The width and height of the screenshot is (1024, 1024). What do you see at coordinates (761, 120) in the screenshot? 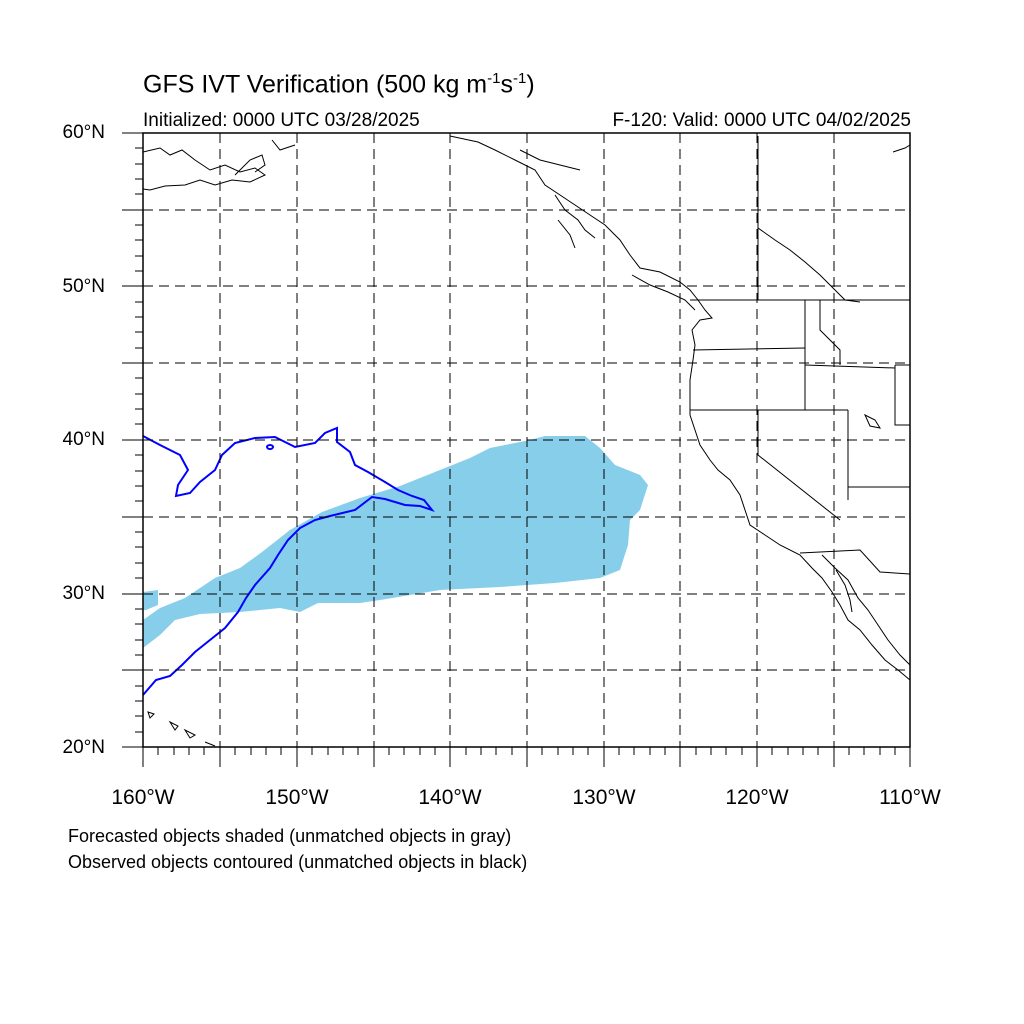
I see `valid-time-label: F-120: Valid: 0000 UTC 04/02/2025` at bounding box center [761, 120].